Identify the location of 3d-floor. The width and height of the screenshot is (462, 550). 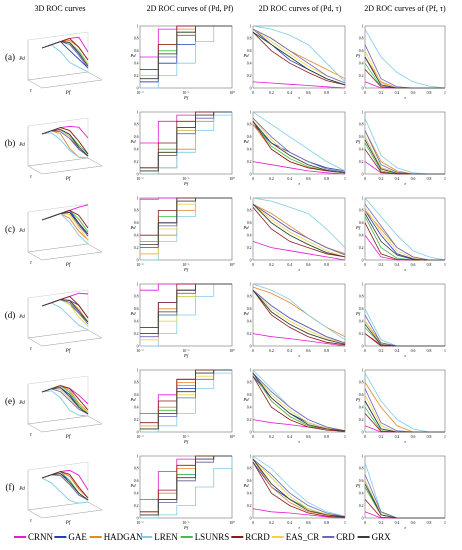
(65, 166).